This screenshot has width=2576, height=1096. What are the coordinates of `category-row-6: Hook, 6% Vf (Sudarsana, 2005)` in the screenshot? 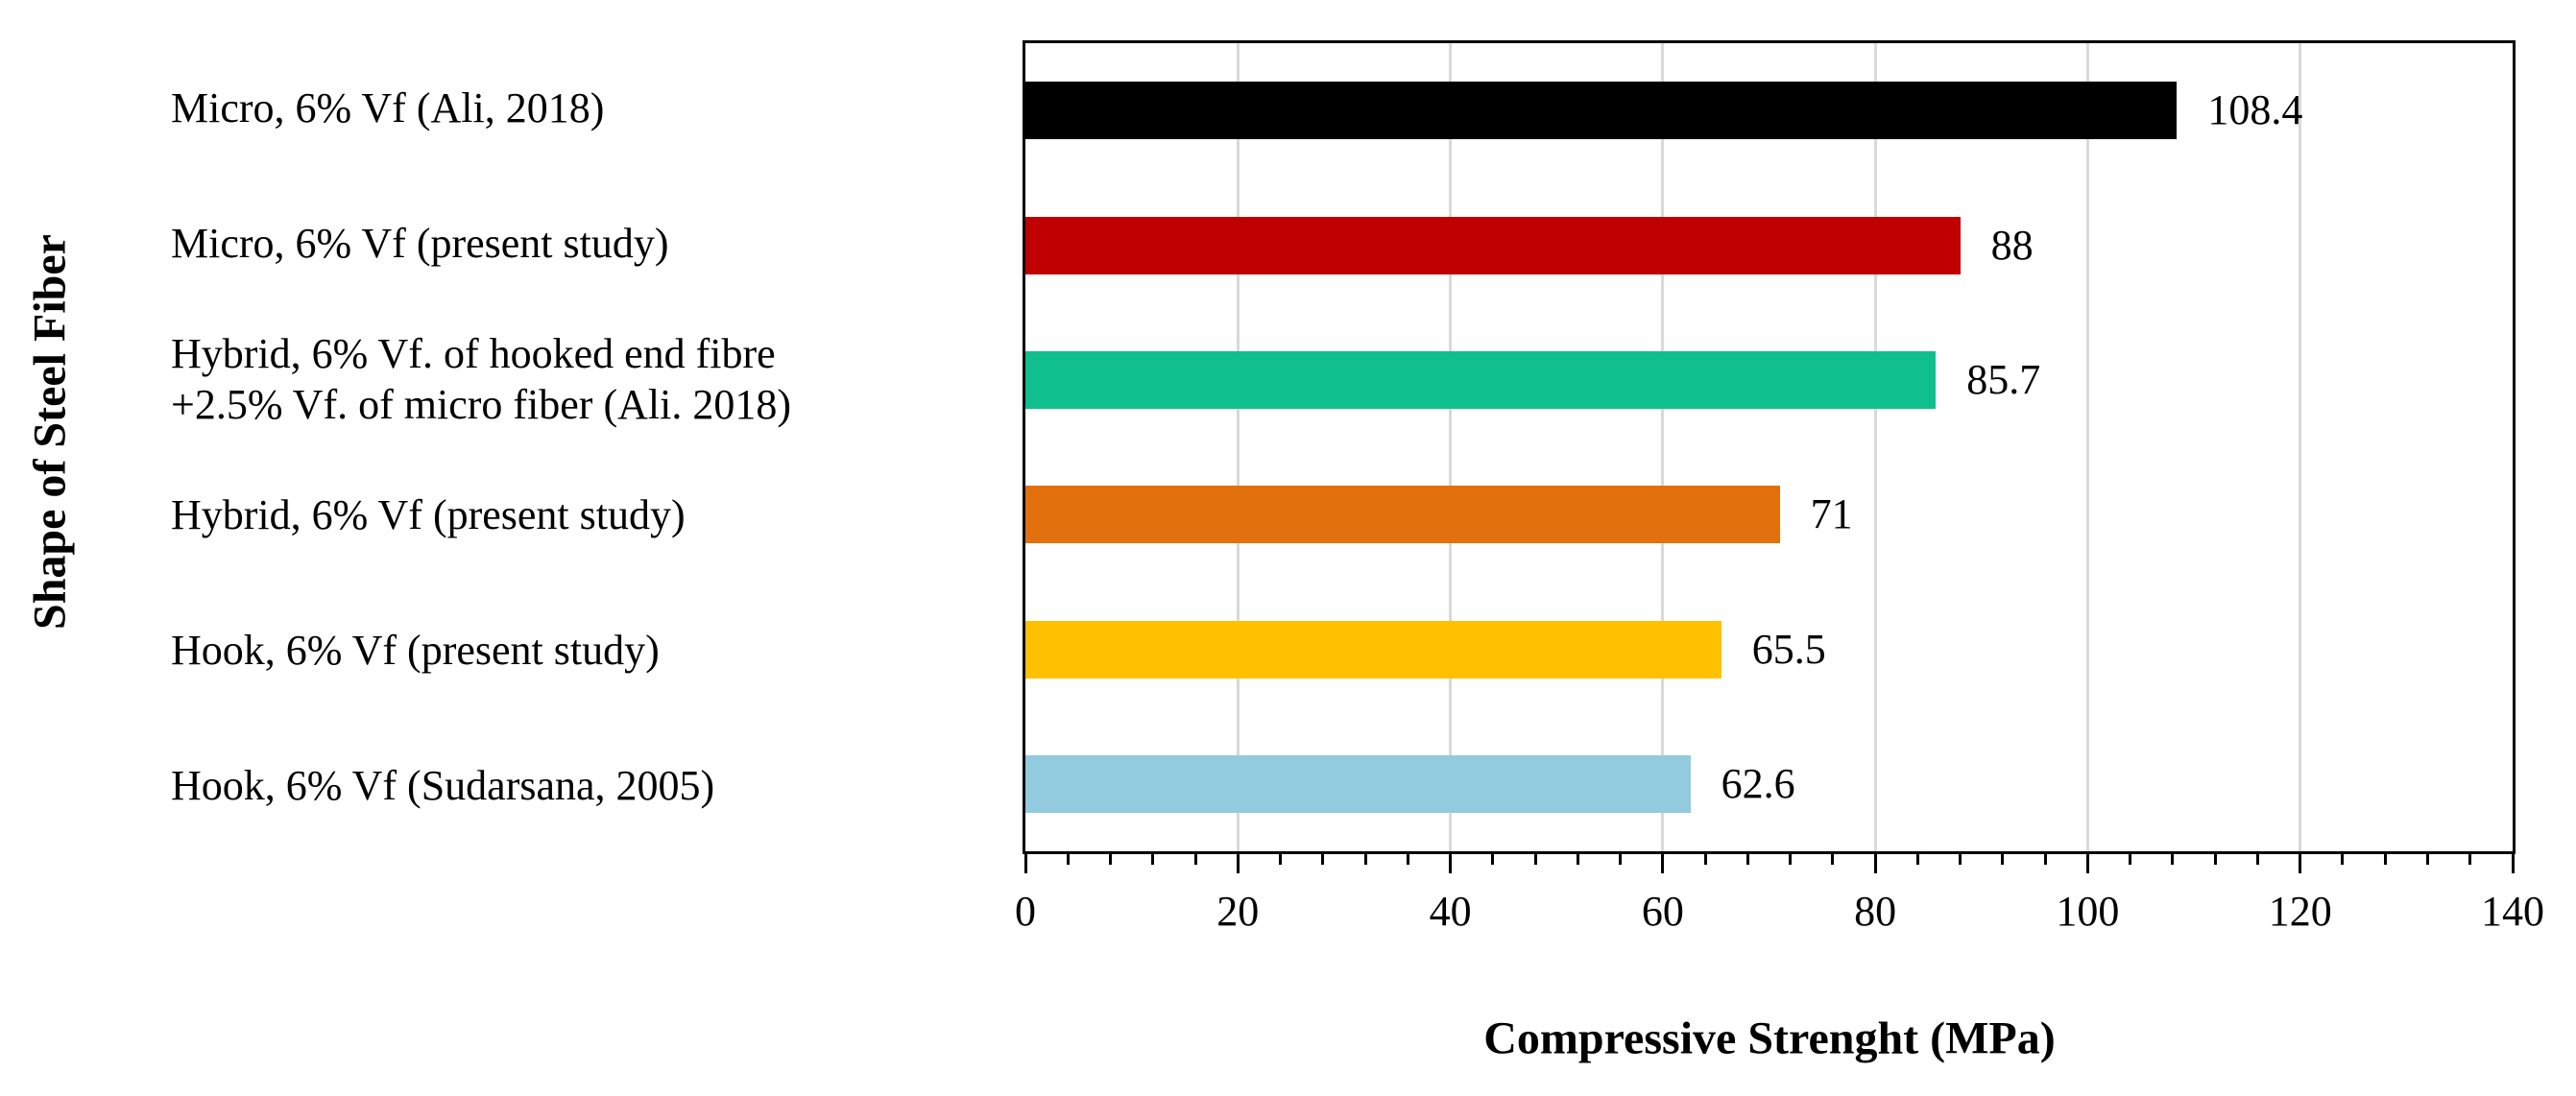 It's located at (591, 786).